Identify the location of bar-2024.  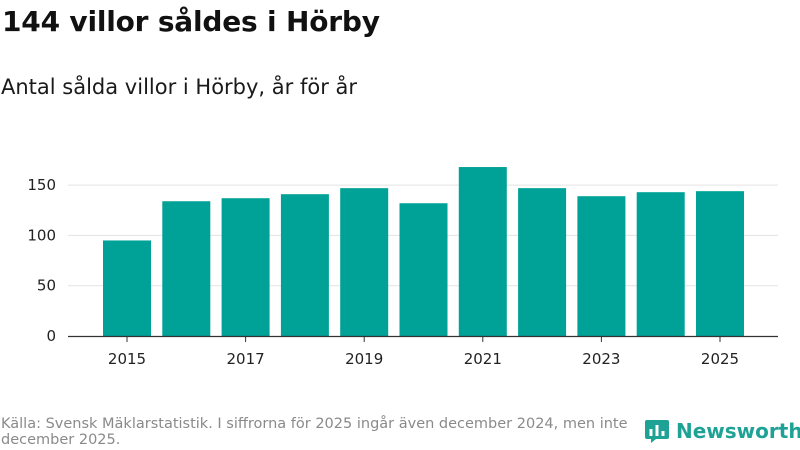
(660, 264).